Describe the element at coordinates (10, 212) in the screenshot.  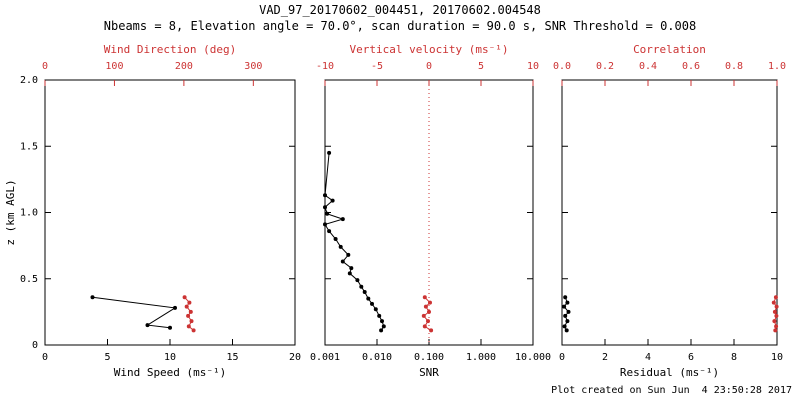
I see `y-axis-title: z (km AGL)` at that location.